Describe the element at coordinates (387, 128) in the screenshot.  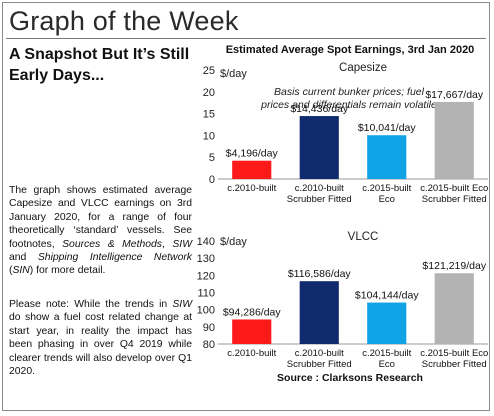
I see `data-label: $10,041/day` at that location.